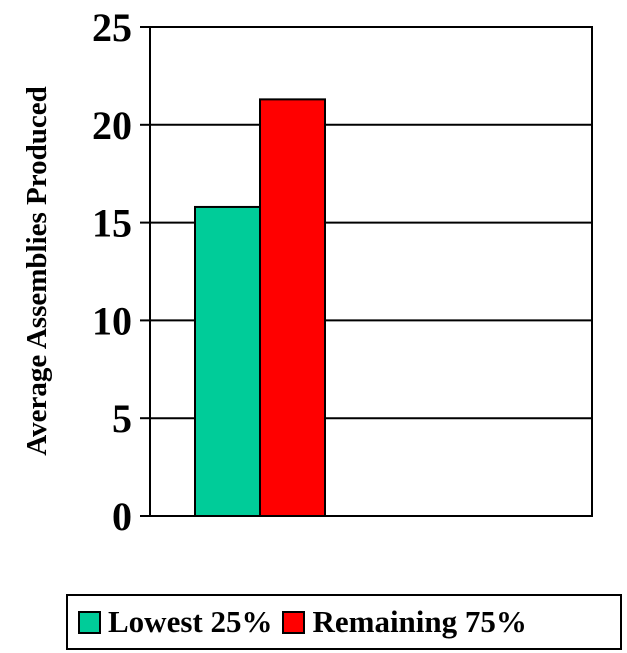 This screenshot has height=653, width=627. I want to click on bars, so click(260, 307).